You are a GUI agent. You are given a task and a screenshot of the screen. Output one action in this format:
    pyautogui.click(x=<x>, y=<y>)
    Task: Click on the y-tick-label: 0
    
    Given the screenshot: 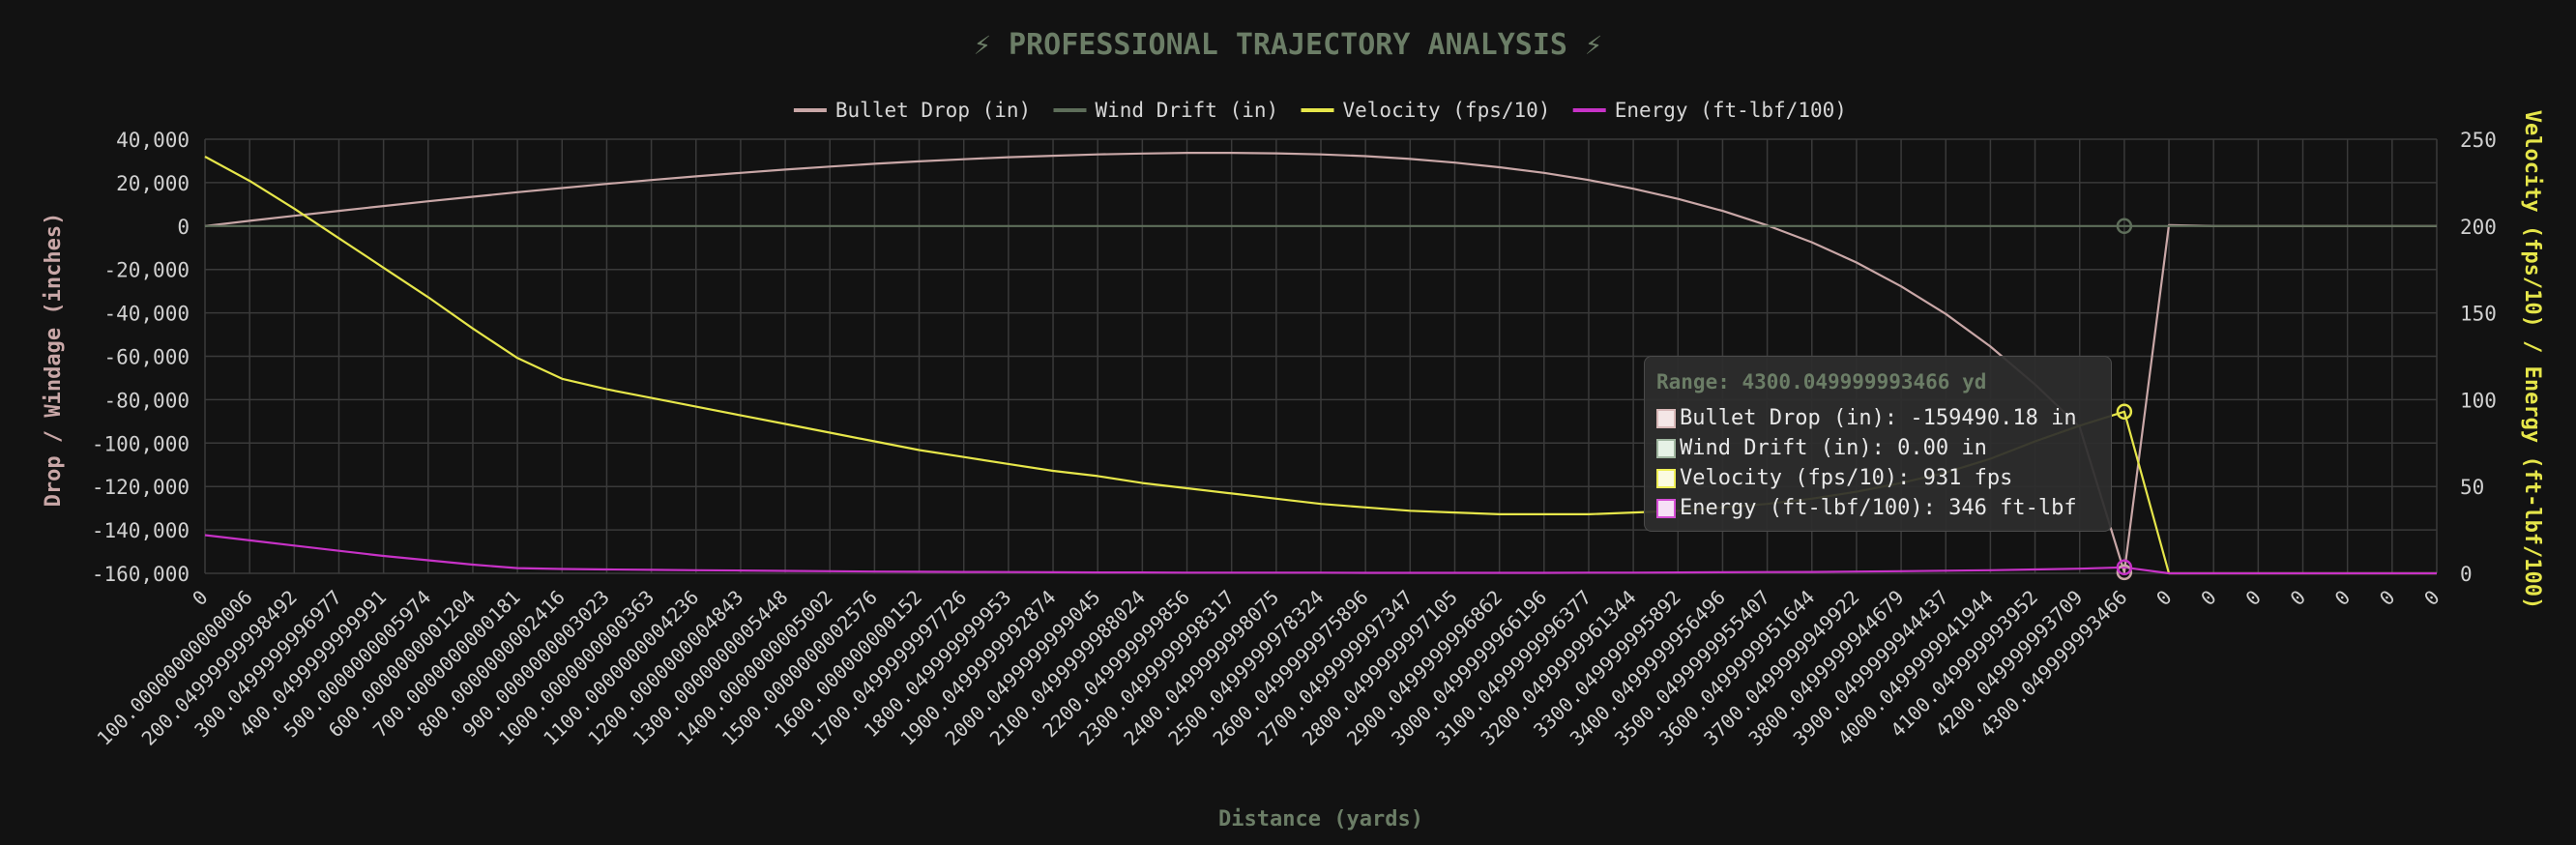 What is the action you would take?
    pyautogui.click(x=183, y=228)
    